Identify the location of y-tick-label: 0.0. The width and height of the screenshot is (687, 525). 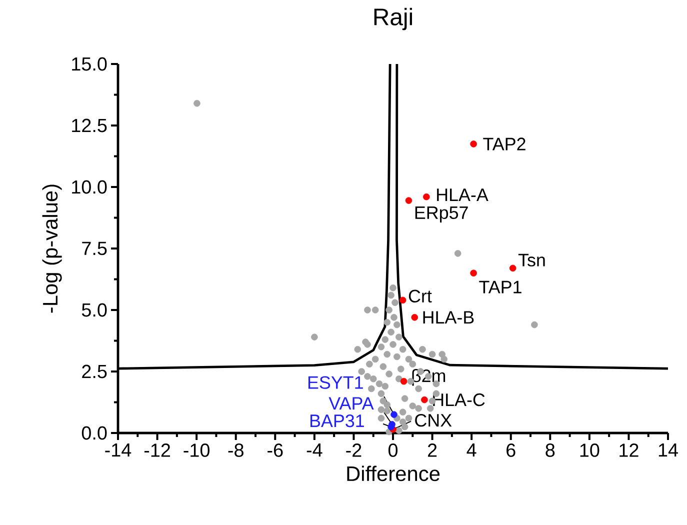
(94, 433).